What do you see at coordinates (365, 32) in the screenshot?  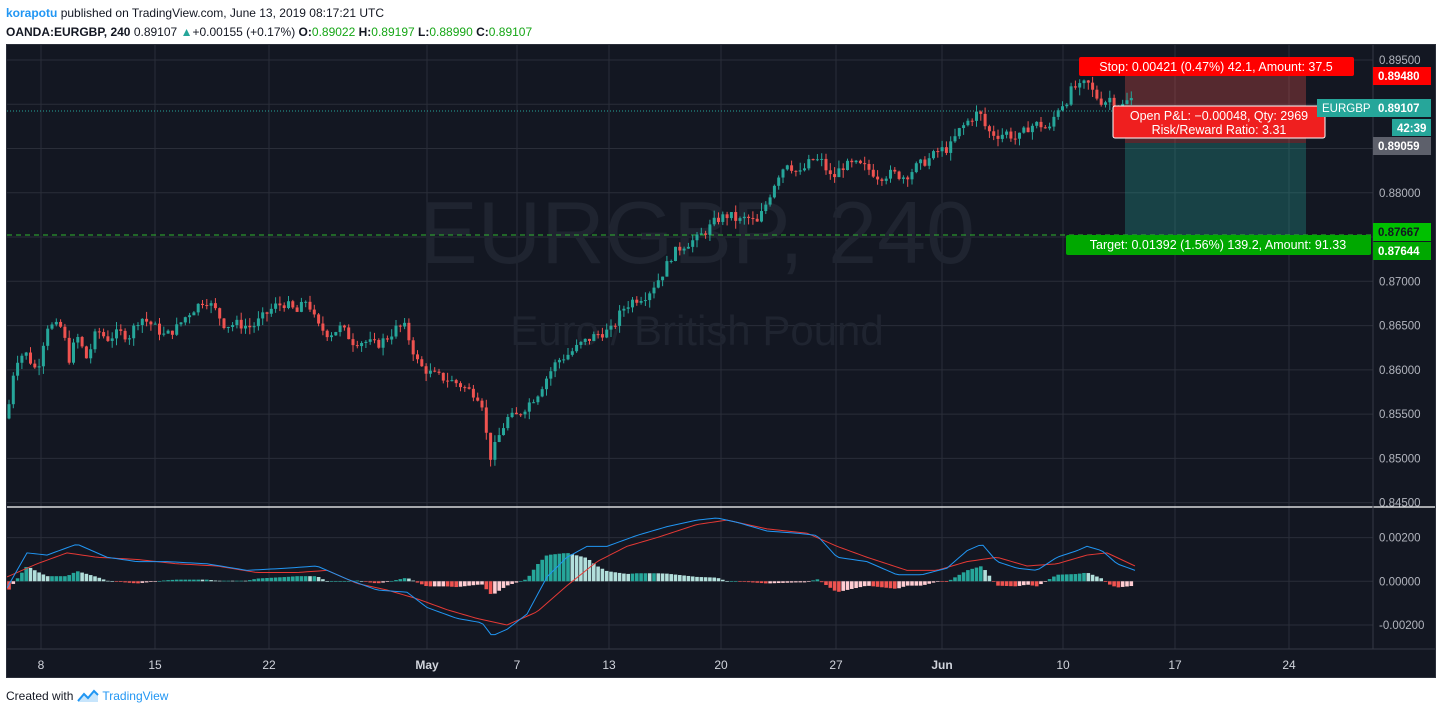 I see `high-label: H:` at bounding box center [365, 32].